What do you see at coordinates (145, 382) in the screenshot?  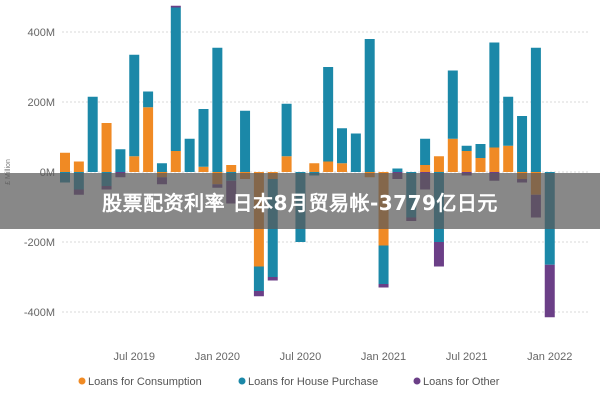 I see `legend-label: Loans for Consumption` at bounding box center [145, 382].